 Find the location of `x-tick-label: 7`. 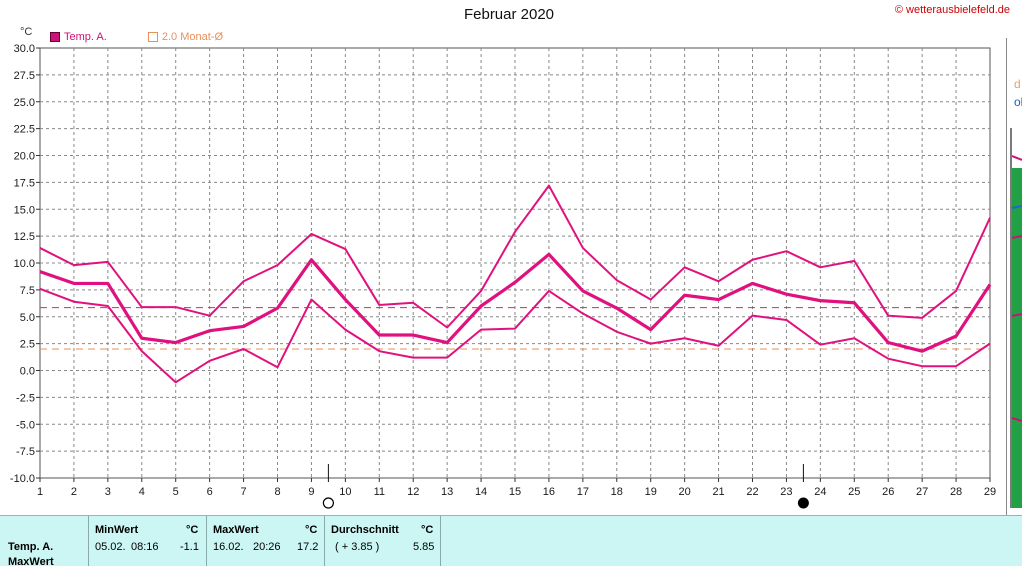

x-tick-label: 7 is located at coordinates (244, 492).